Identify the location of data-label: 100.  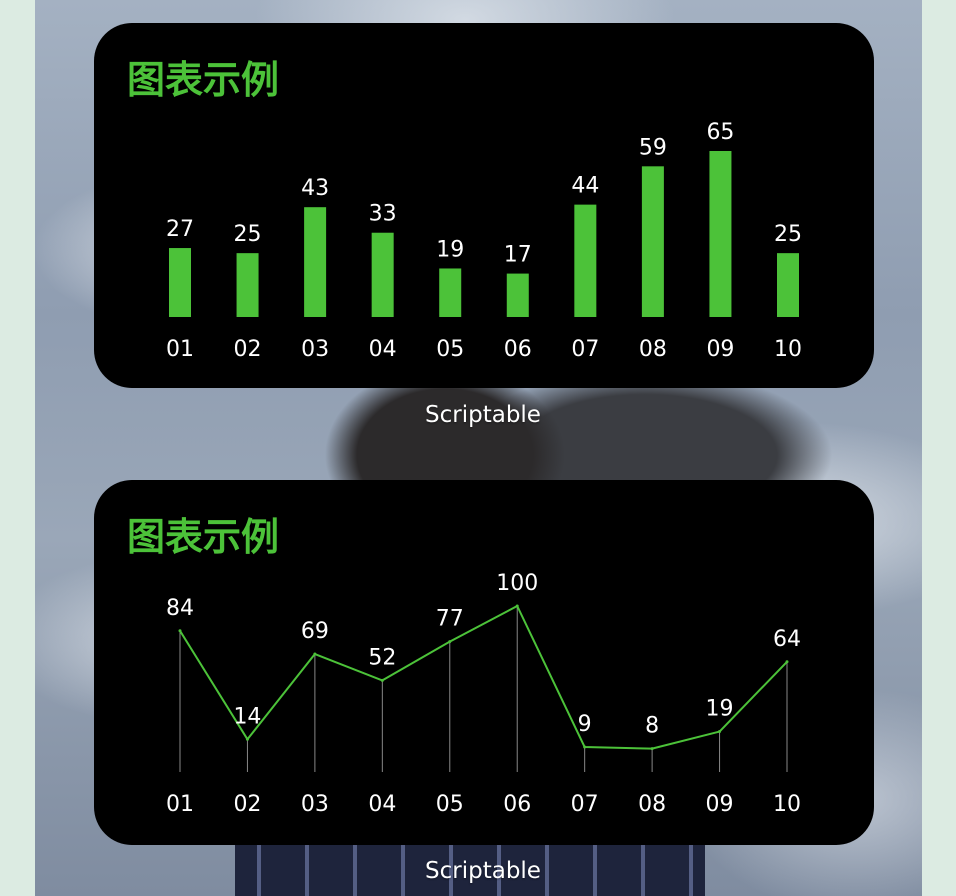
(517, 583).